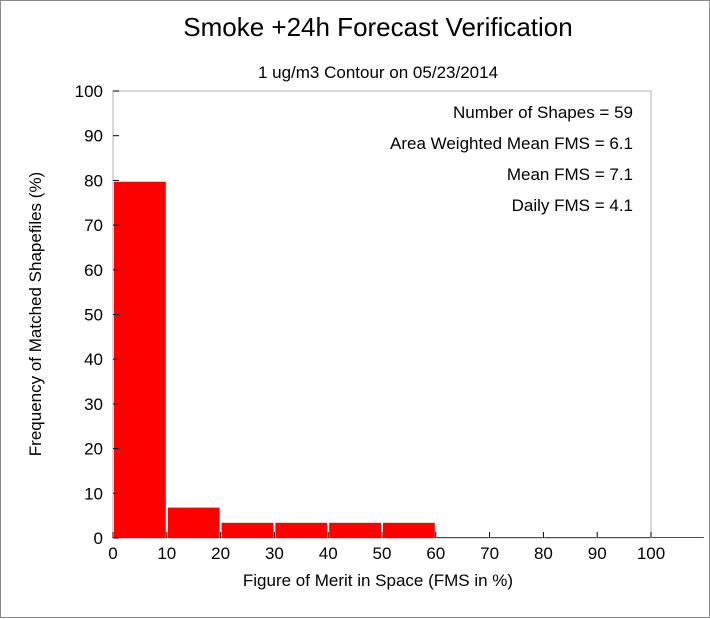 The width and height of the screenshot is (710, 619). I want to click on y-tick-label: 70, so click(93, 225).